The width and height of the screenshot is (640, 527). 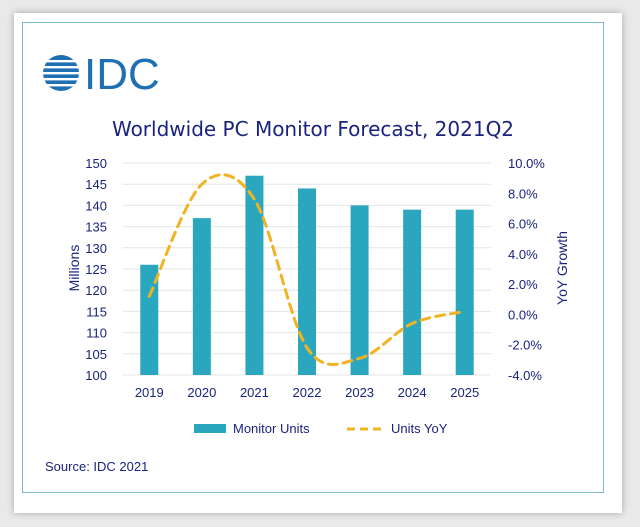 What do you see at coordinates (96, 290) in the screenshot?
I see `y-tick-label: 120` at bounding box center [96, 290].